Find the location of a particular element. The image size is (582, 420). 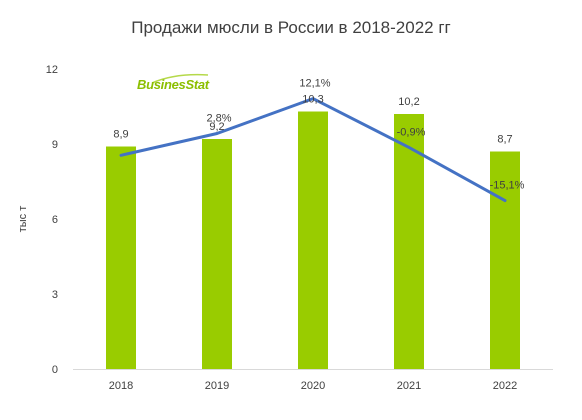

growth-label: -15,1% is located at coordinates (507, 186).